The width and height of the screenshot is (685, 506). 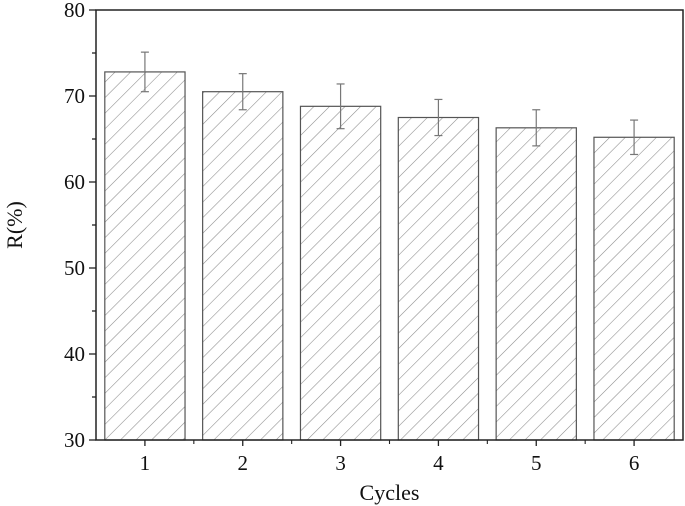 I want to click on x-tick-label: 1, so click(x=145, y=463).